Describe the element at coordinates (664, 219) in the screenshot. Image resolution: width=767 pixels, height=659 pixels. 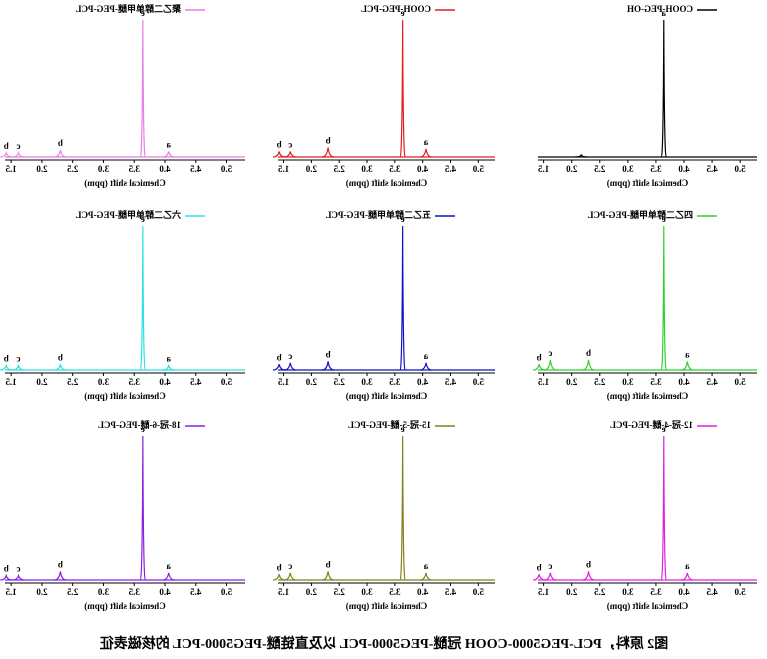
I see `peak-label: e` at that location.